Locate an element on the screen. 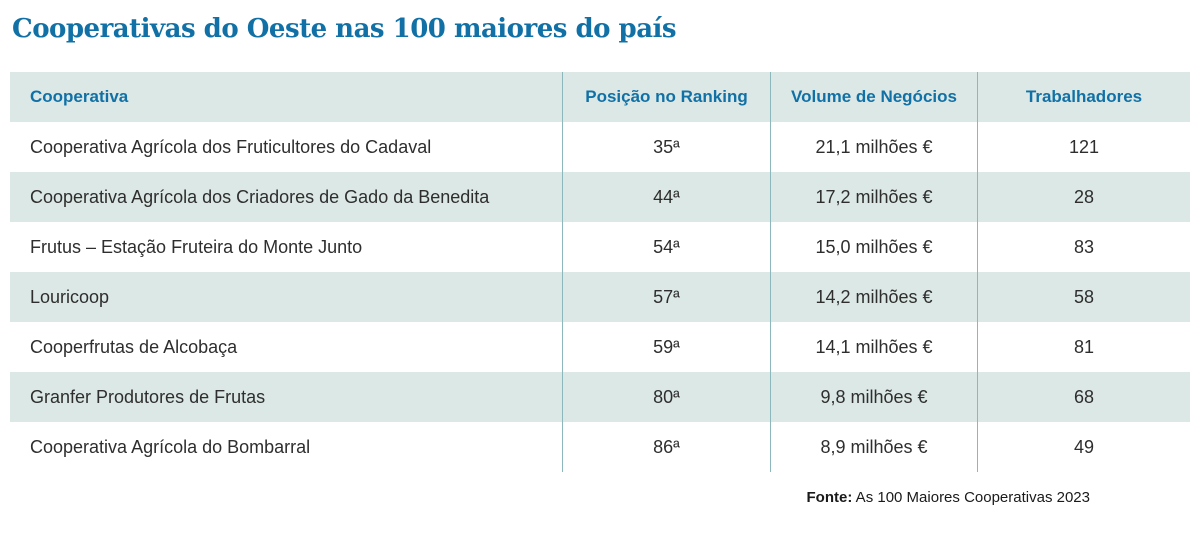  table-cell: 14,1 milhões € is located at coordinates (873, 347).